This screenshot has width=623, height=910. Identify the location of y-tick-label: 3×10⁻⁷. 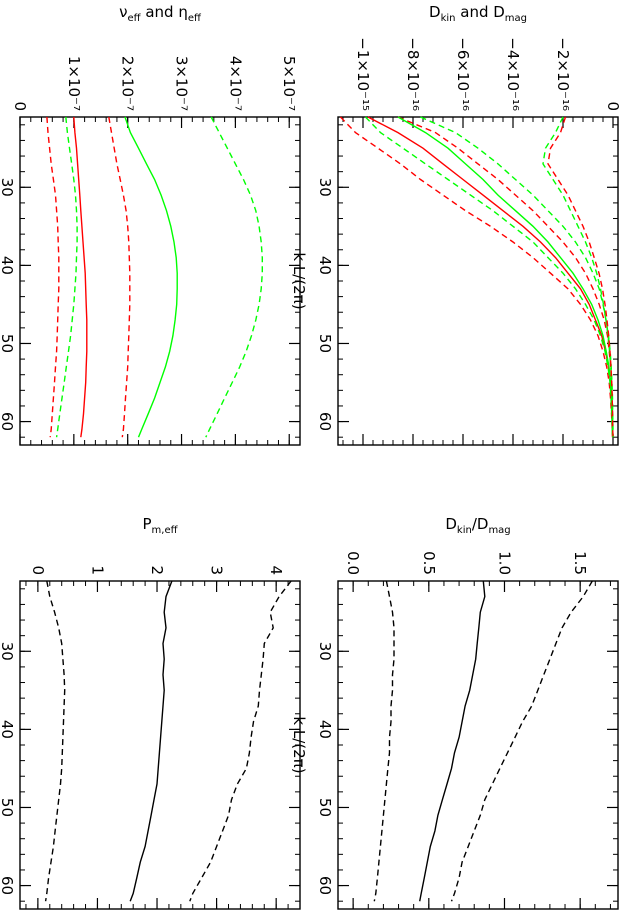
(182, 83).